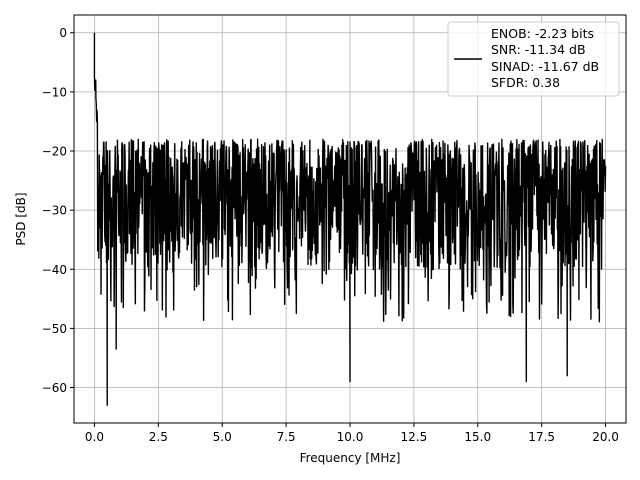 The image size is (640, 480). What do you see at coordinates (350, 458) in the screenshot?
I see `x-axis-label: Frequency [MHz]` at bounding box center [350, 458].